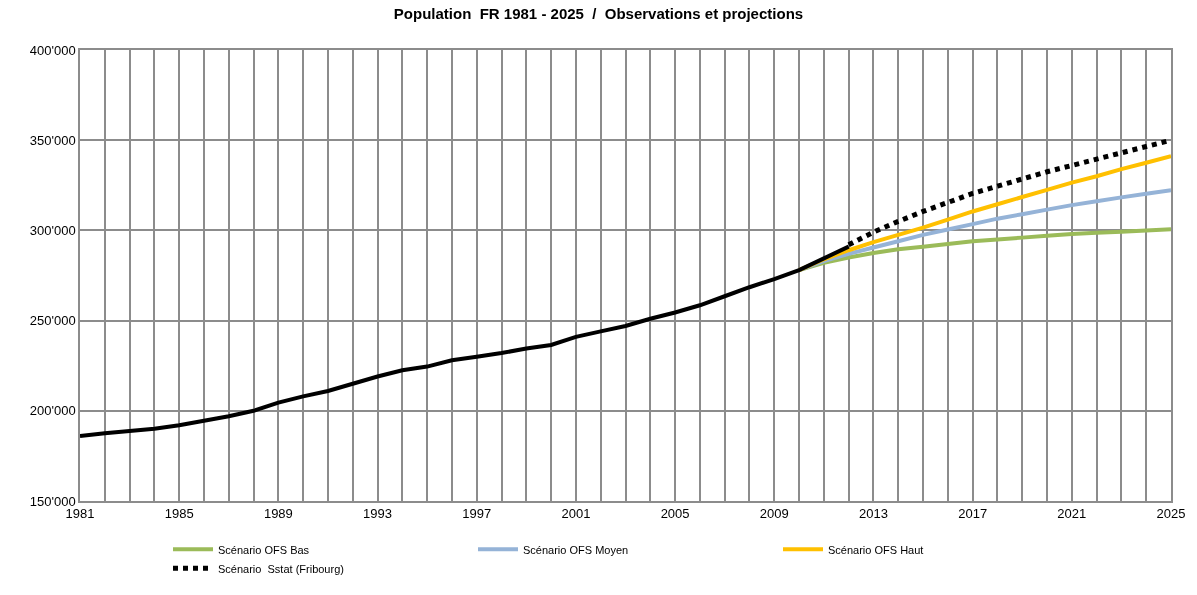 The width and height of the screenshot is (1197, 595). I want to click on x-tick-label: 1985, so click(179, 514).